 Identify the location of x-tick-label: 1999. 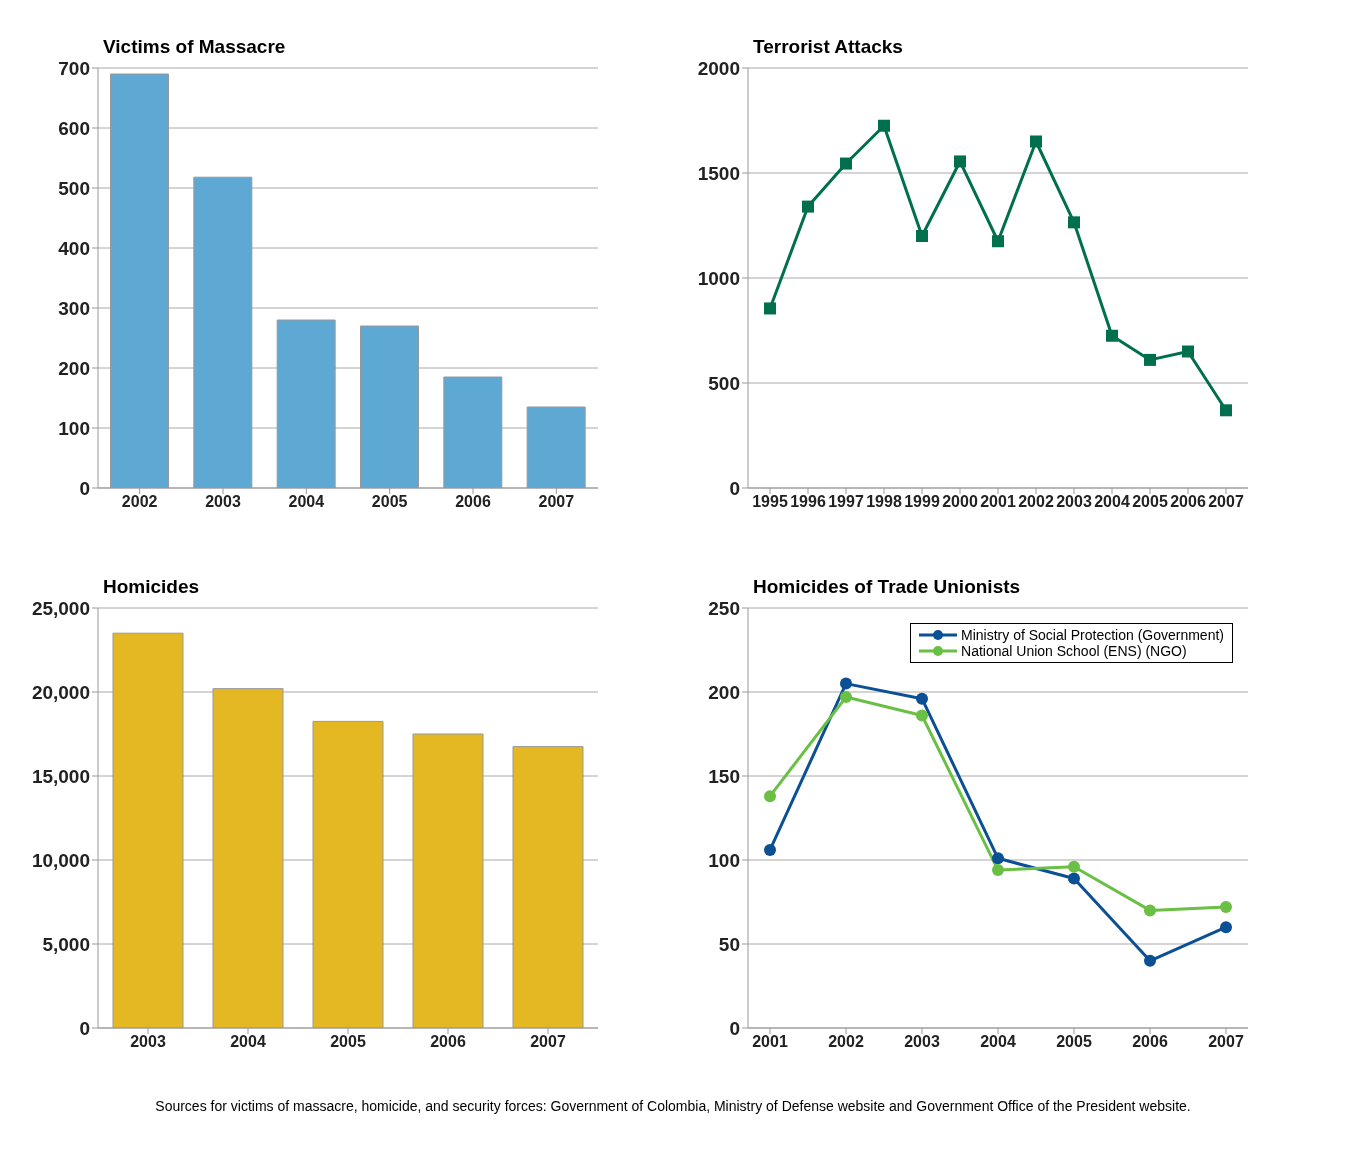
(922, 502).